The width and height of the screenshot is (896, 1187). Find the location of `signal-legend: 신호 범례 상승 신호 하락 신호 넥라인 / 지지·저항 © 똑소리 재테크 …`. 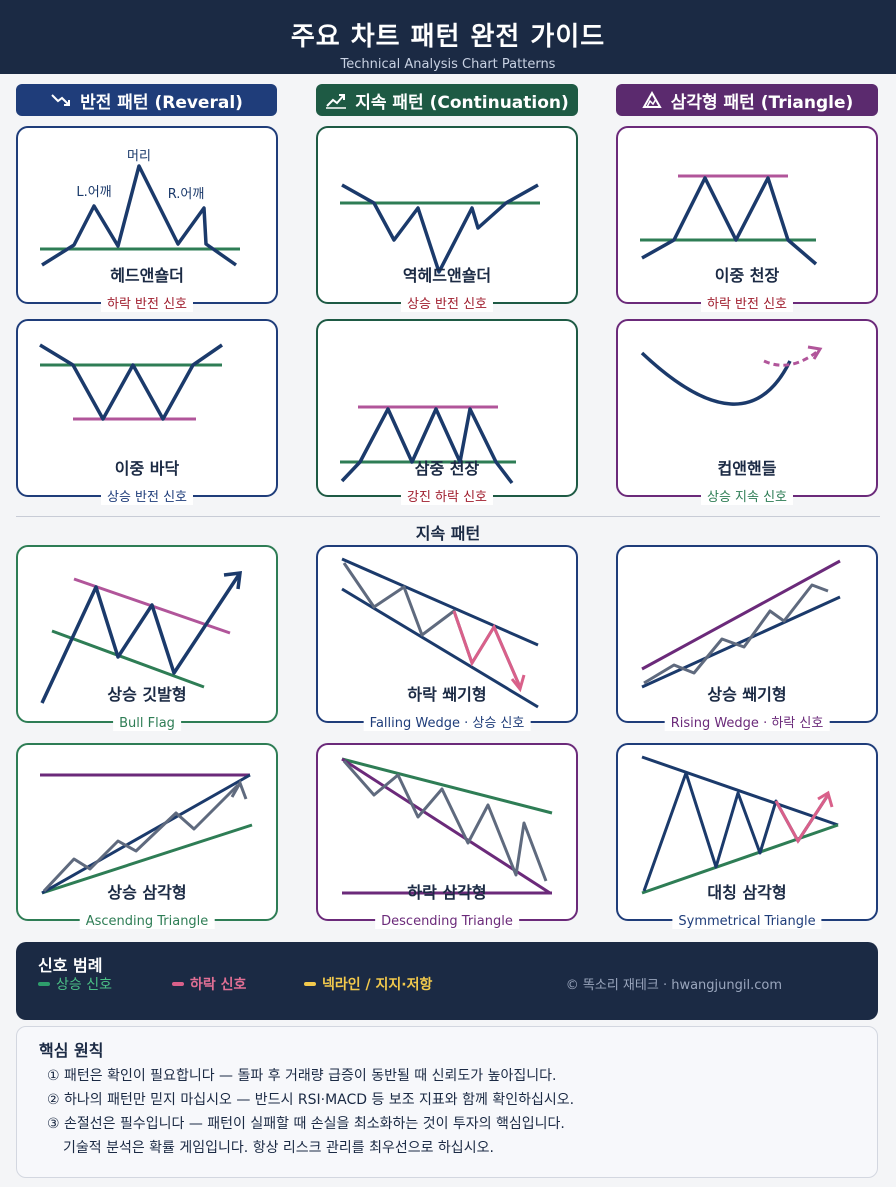

signal-legend: 신호 범례 상승 신호 하락 신호 넥라인 / 지지·저항 © 똑소리 재테크 … is located at coordinates (447, 981).